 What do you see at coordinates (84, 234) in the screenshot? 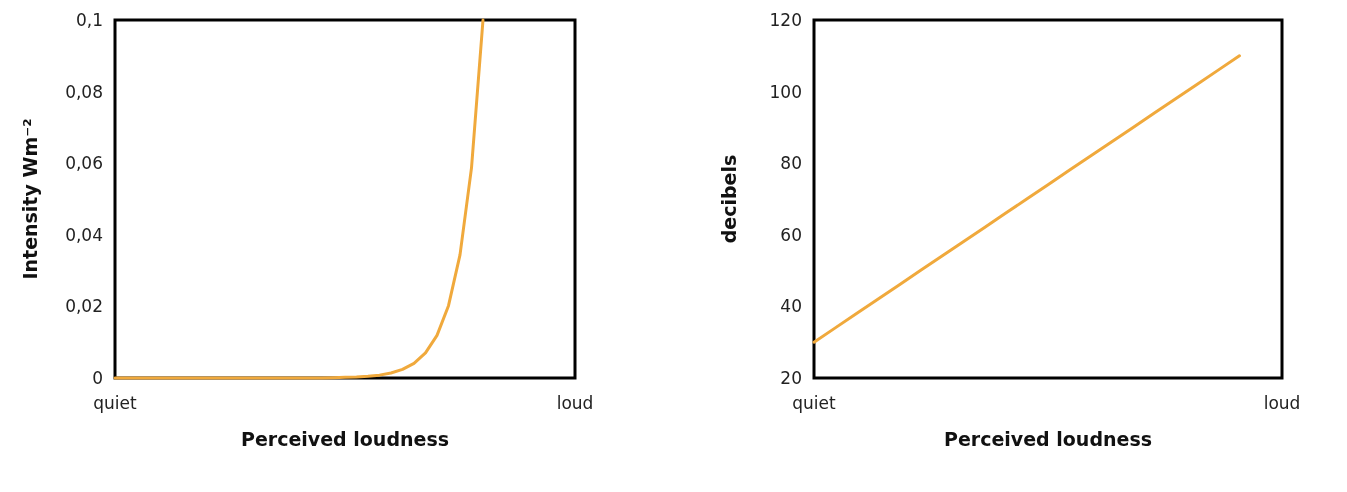
I see `y-tick-label: 0,04` at bounding box center [84, 234].